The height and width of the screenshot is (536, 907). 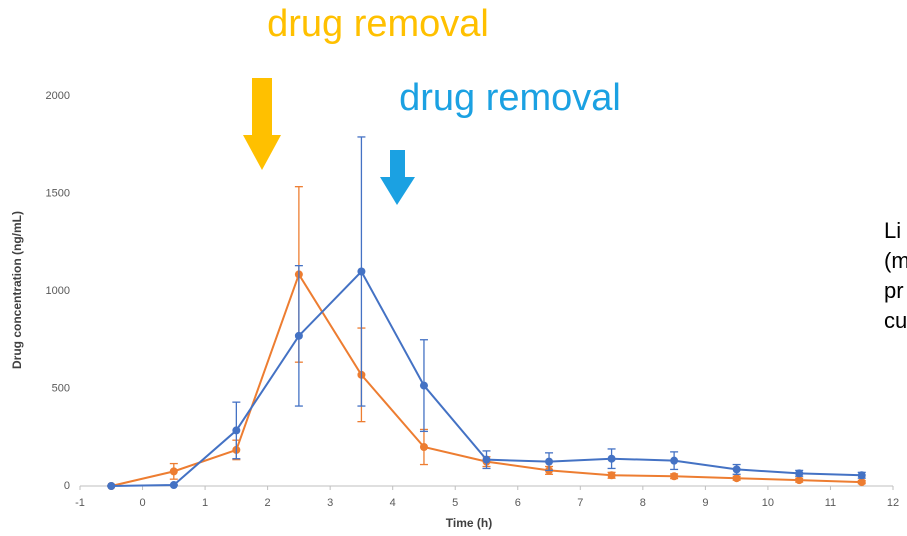 What do you see at coordinates (580, 503) in the screenshot?
I see `x-tick-label: 7` at bounding box center [580, 503].